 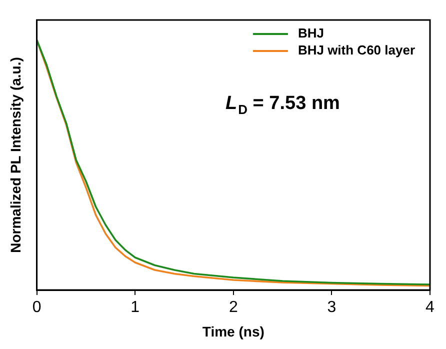 What do you see at coordinates (233, 331) in the screenshot?
I see `x-axis-title: Time (ns)` at bounding box center [233, 331].